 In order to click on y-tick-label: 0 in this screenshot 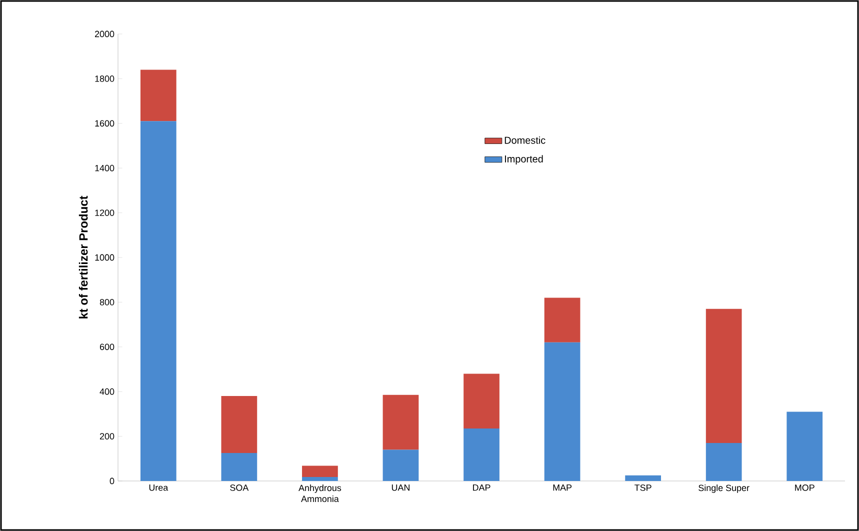, I will do `click(112, 481)`.